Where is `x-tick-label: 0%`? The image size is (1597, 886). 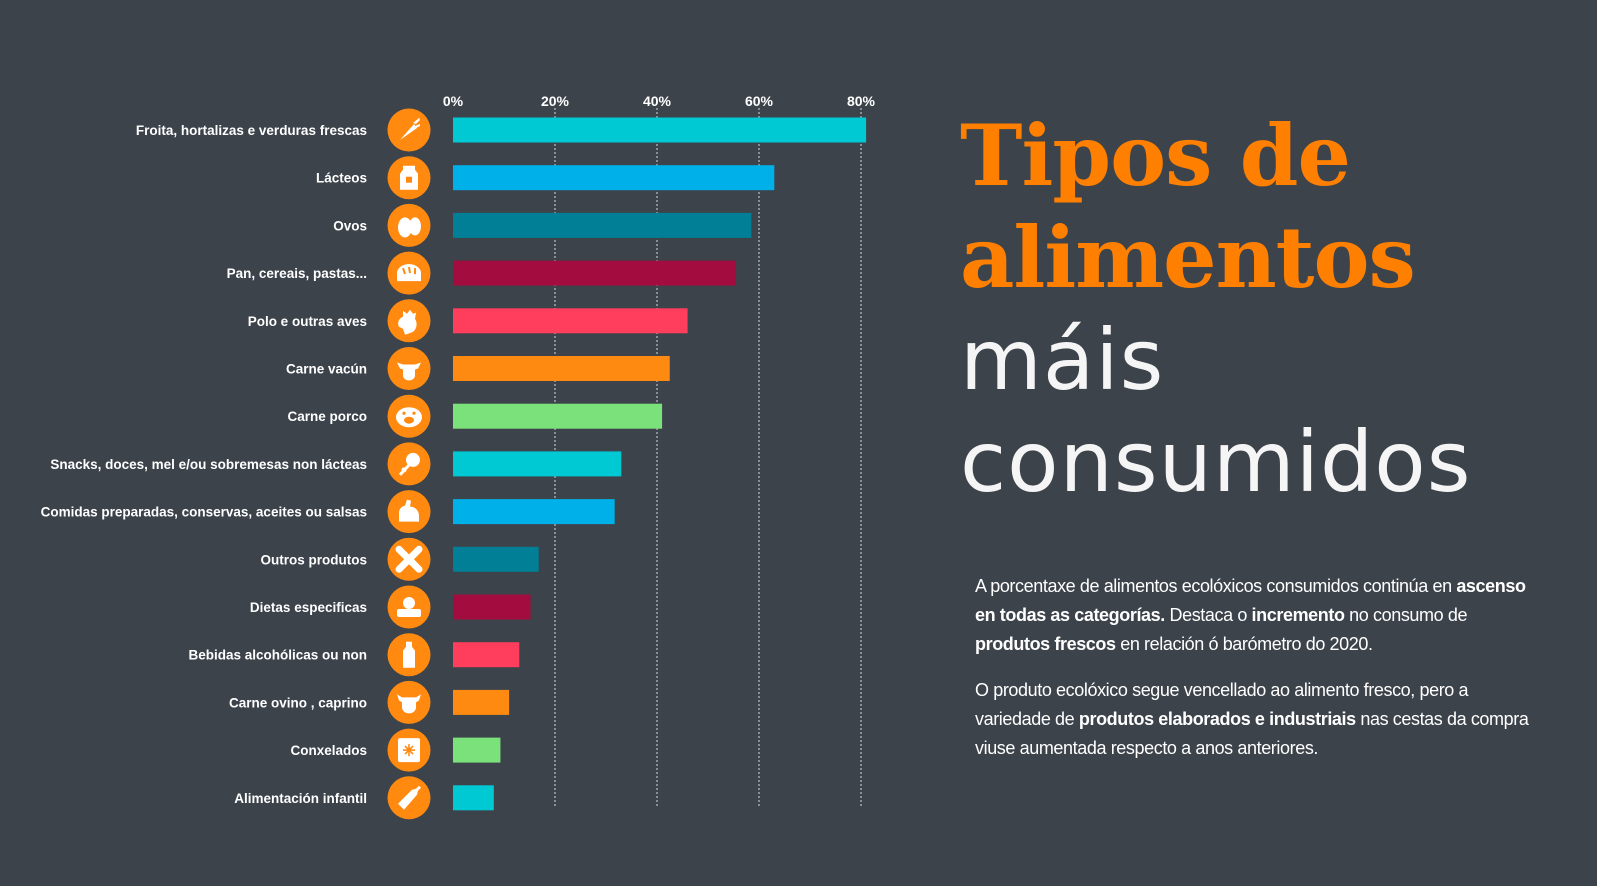 x-tick-label: 0% is located at coordinates (453, 101).